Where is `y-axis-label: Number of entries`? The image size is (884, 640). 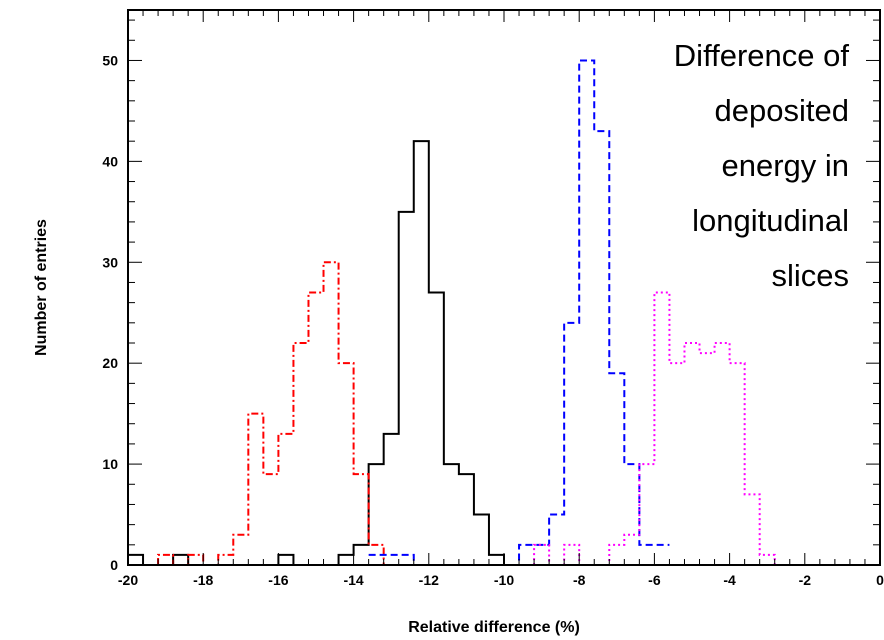
y-axis-label: Number of entries is located at coordinates (41, 287).